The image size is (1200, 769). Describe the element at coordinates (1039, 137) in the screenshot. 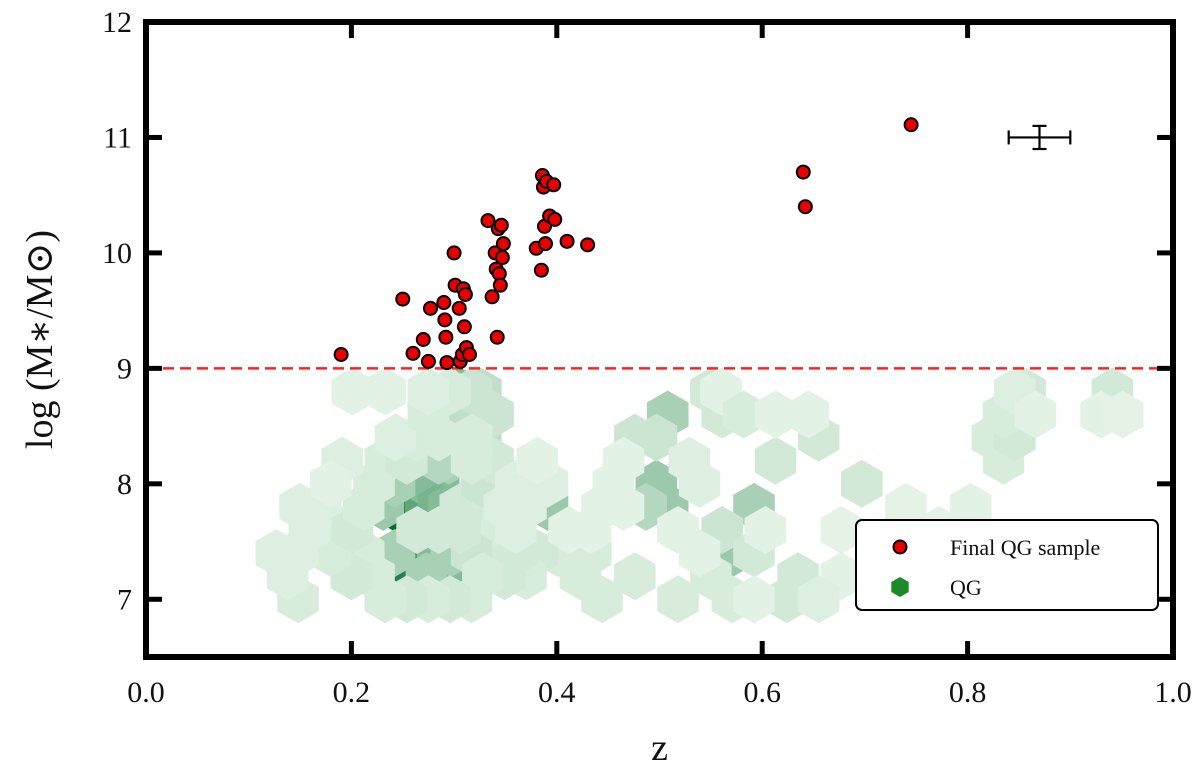

I see `typical-error-bar` at that location.